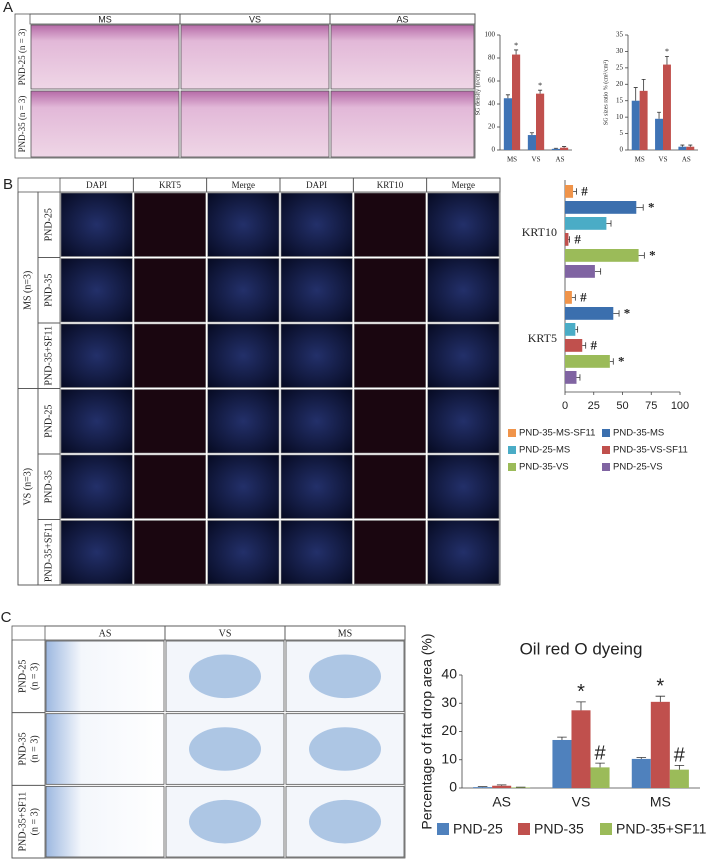 Image resolution: width=708 pixels, height=860 pixels. What do you see at coordinates (560, 160) in the screenshot?
I see `x-tick-label: AS` at bounding box center [560, 160].